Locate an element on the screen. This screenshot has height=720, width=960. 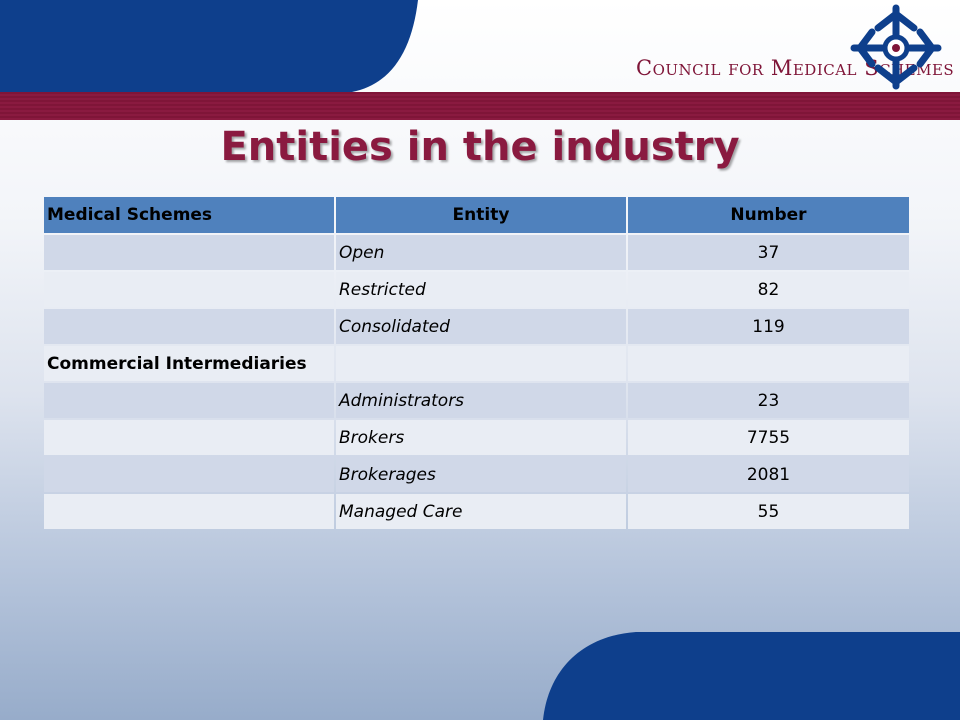
cms-cross-logo-icon is located at coordinates (896, 47).